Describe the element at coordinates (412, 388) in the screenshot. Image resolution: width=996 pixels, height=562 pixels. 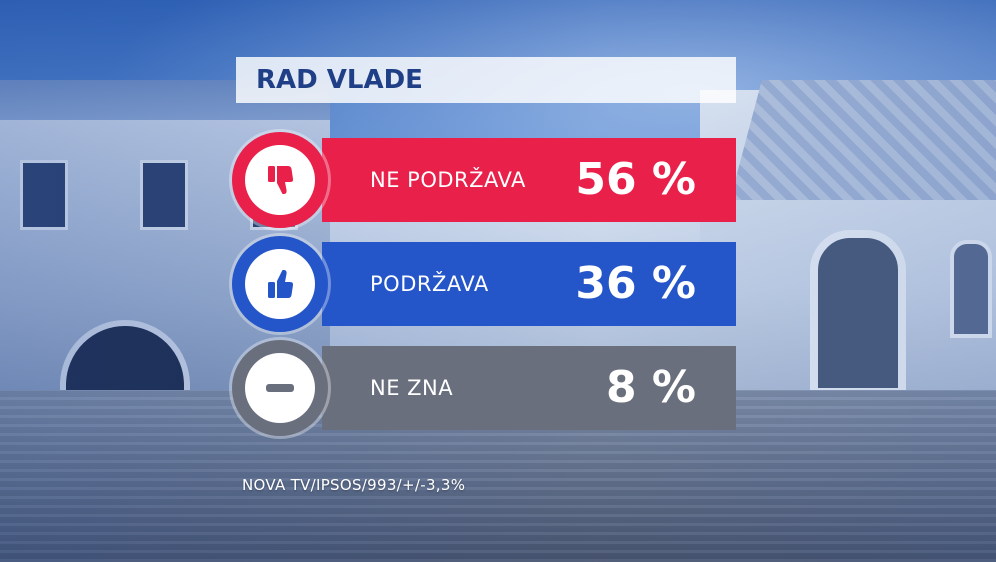
I see `category-label: NE ZNA` at that location.